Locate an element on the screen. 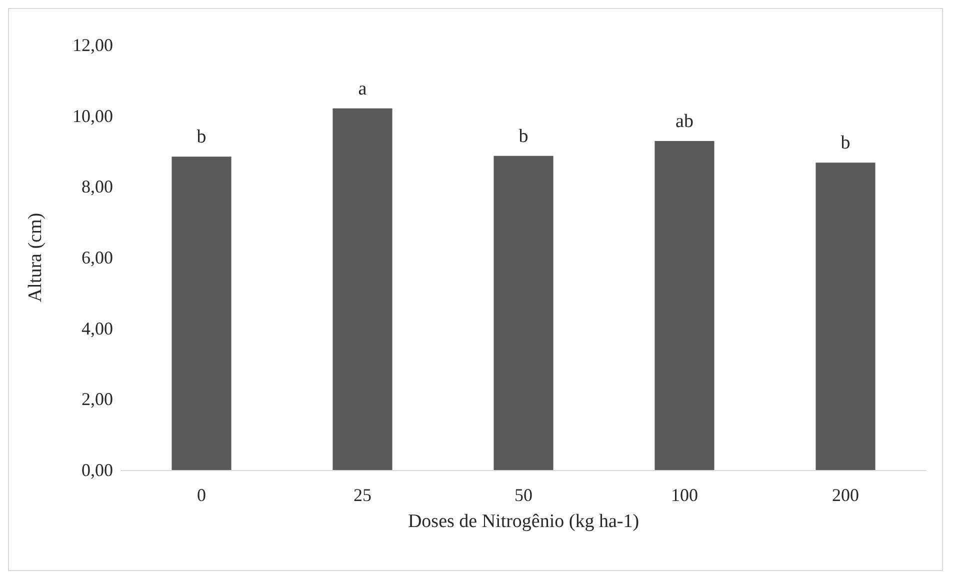  x-tick-label: 50 is located at coordinates (523, 495).